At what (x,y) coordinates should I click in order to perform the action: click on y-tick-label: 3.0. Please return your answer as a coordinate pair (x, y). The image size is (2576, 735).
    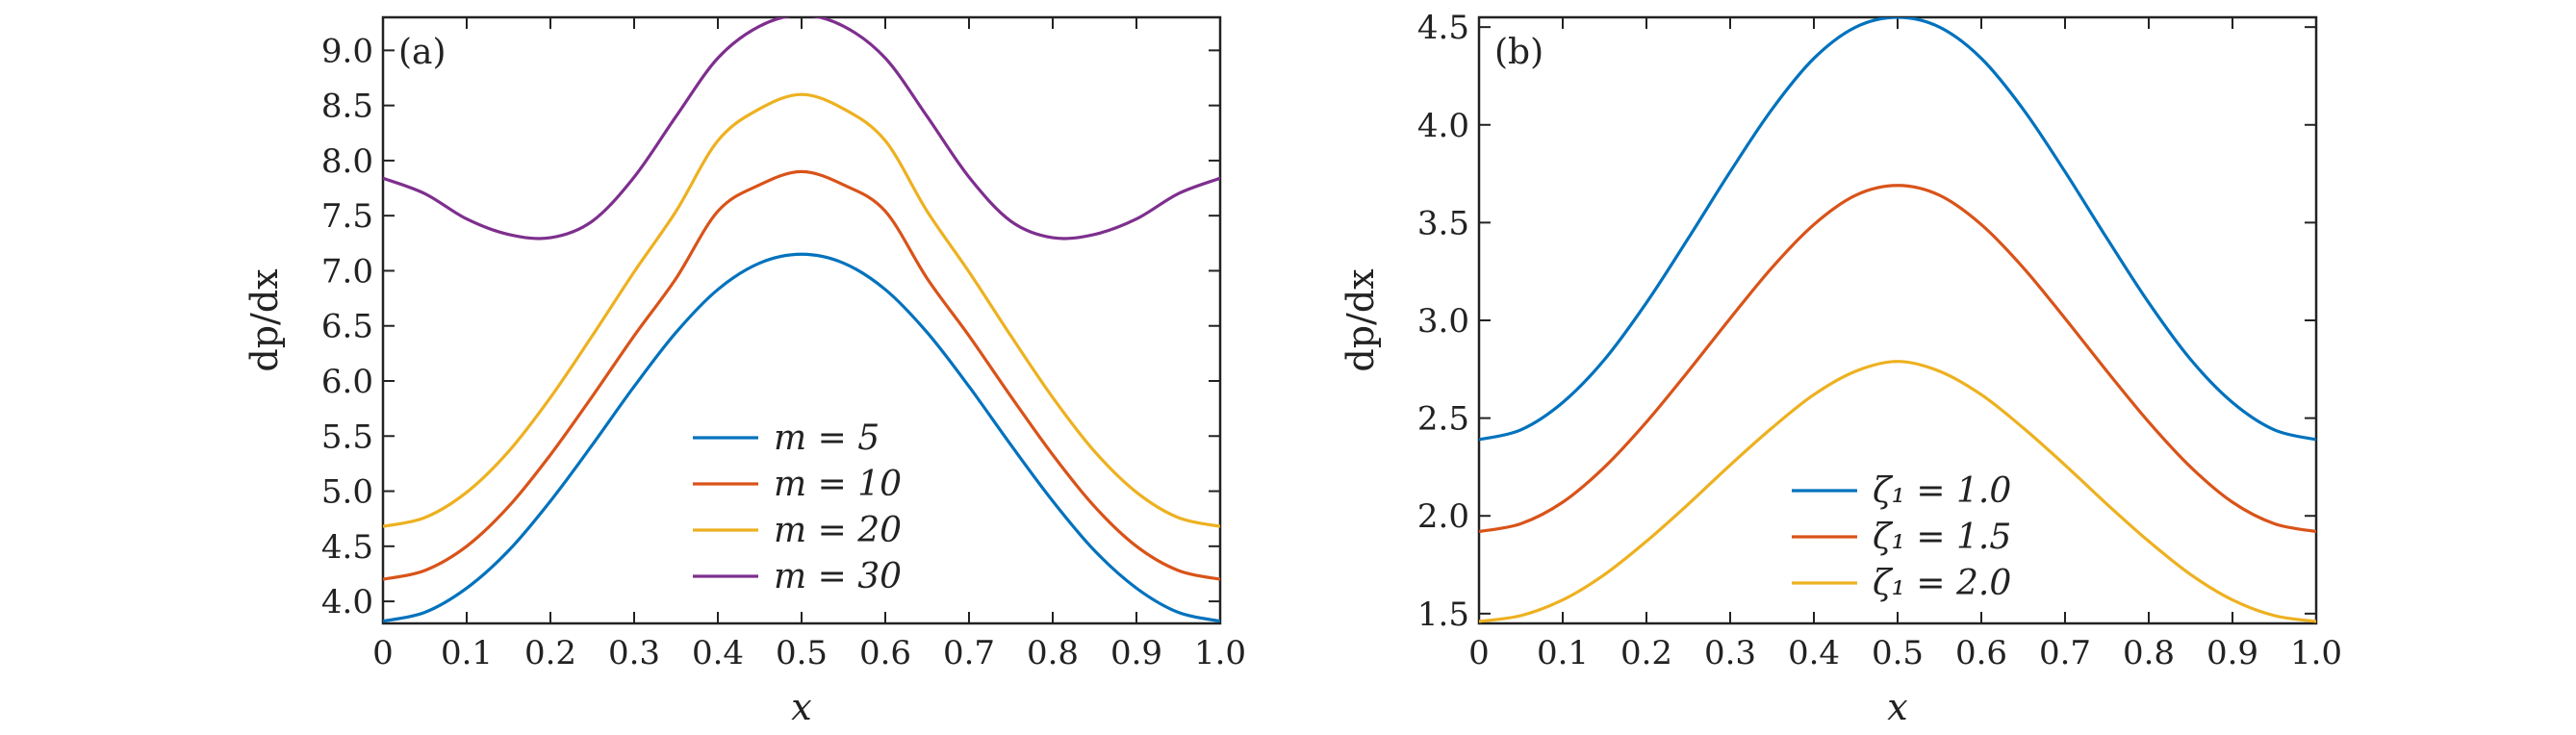
    Looking at the image, I should click on (1443, 321).